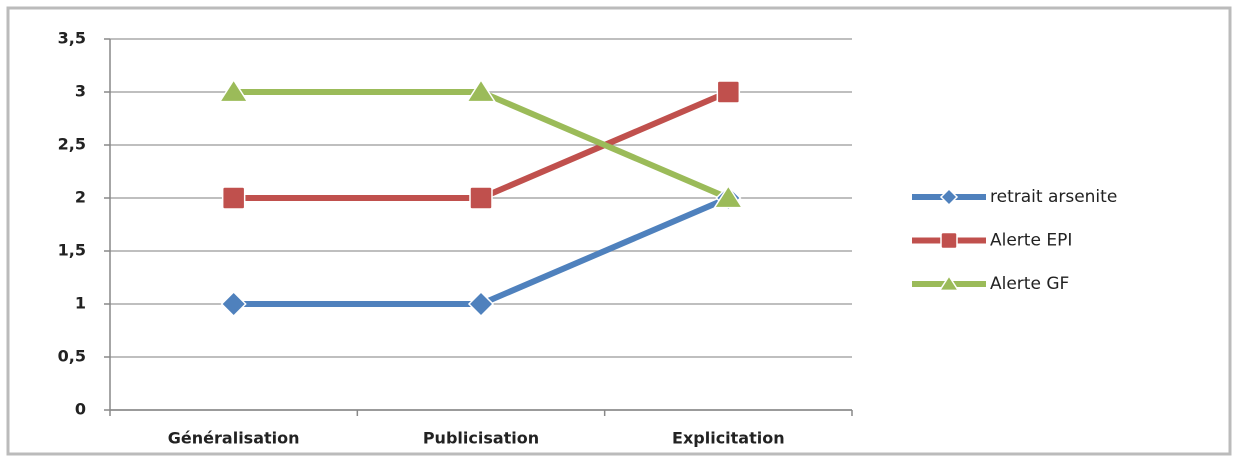 The width and height of the screenshot is (1238, 462). What do you see at coordinates (1029, 284) in the screenshot?
I see `legend-label: Alerte GF` at bounding box center [1029, 284].